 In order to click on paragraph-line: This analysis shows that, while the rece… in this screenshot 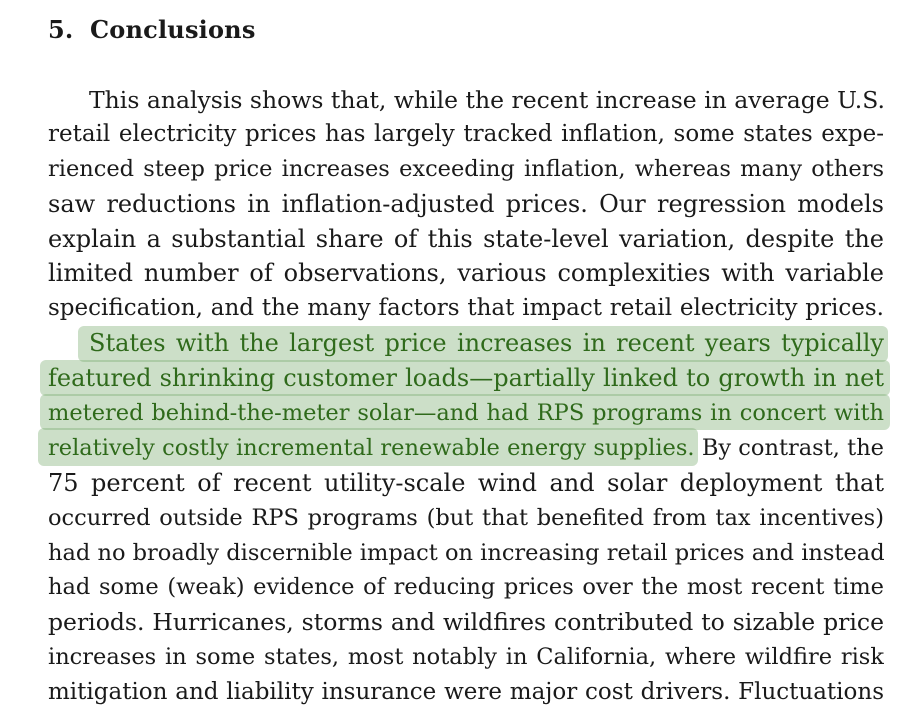, I will do `click(486, 100)`.